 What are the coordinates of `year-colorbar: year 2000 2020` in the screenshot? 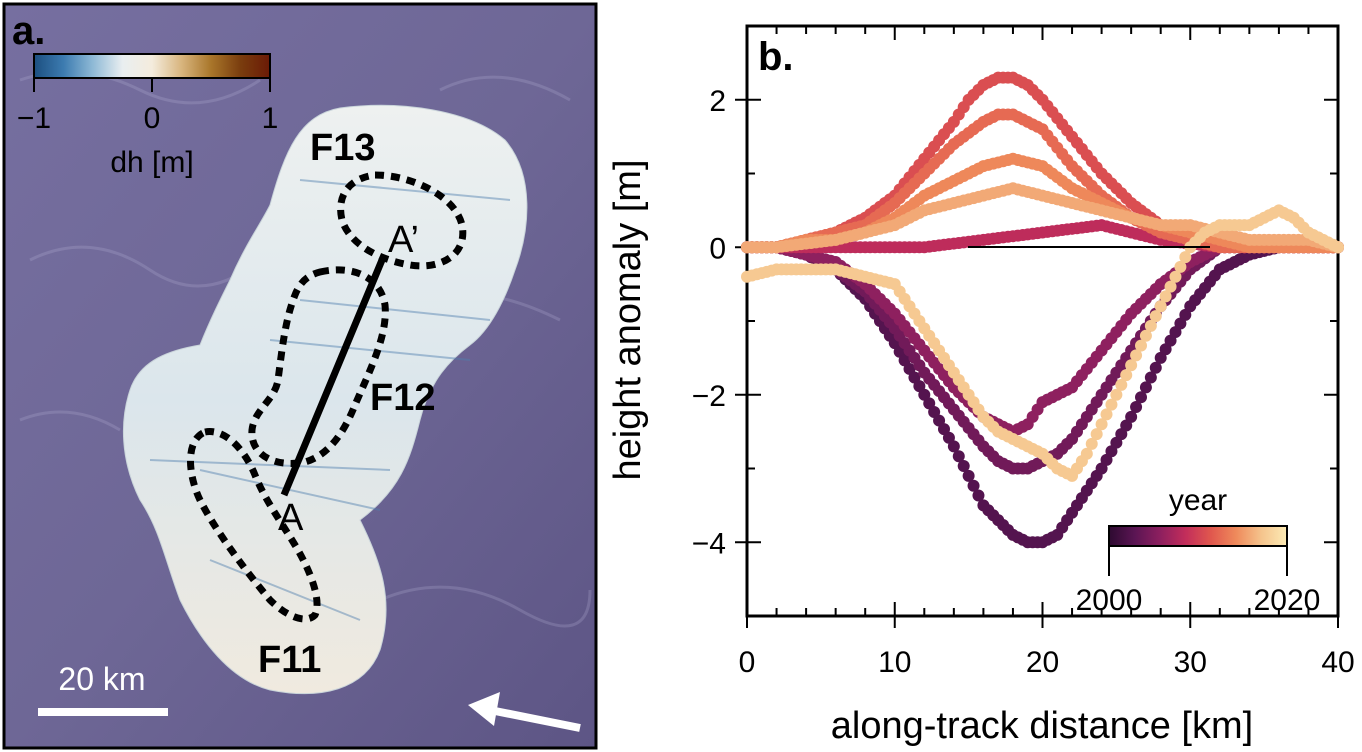 It's located at (1198, 550).